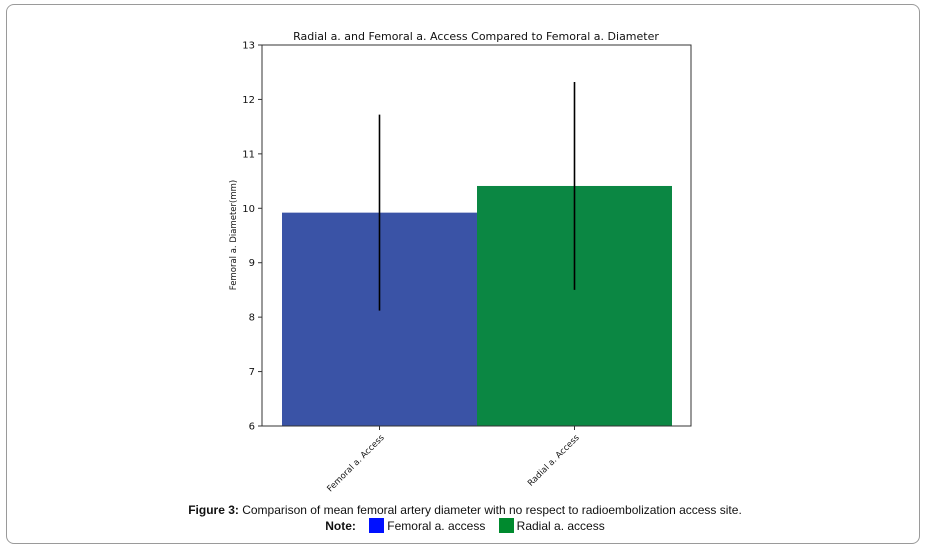 Image resolution: width=930 pixels, height=552 pixels. I want to click on y-axis-label: Femoral a. Diameter(mm), so click(234, 235).